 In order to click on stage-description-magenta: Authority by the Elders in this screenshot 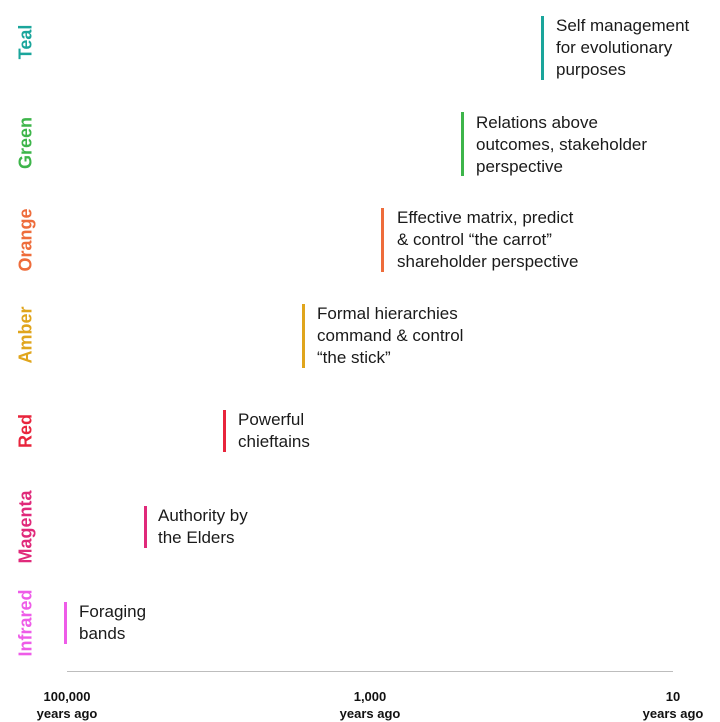, I will do `click(203, 526)`.